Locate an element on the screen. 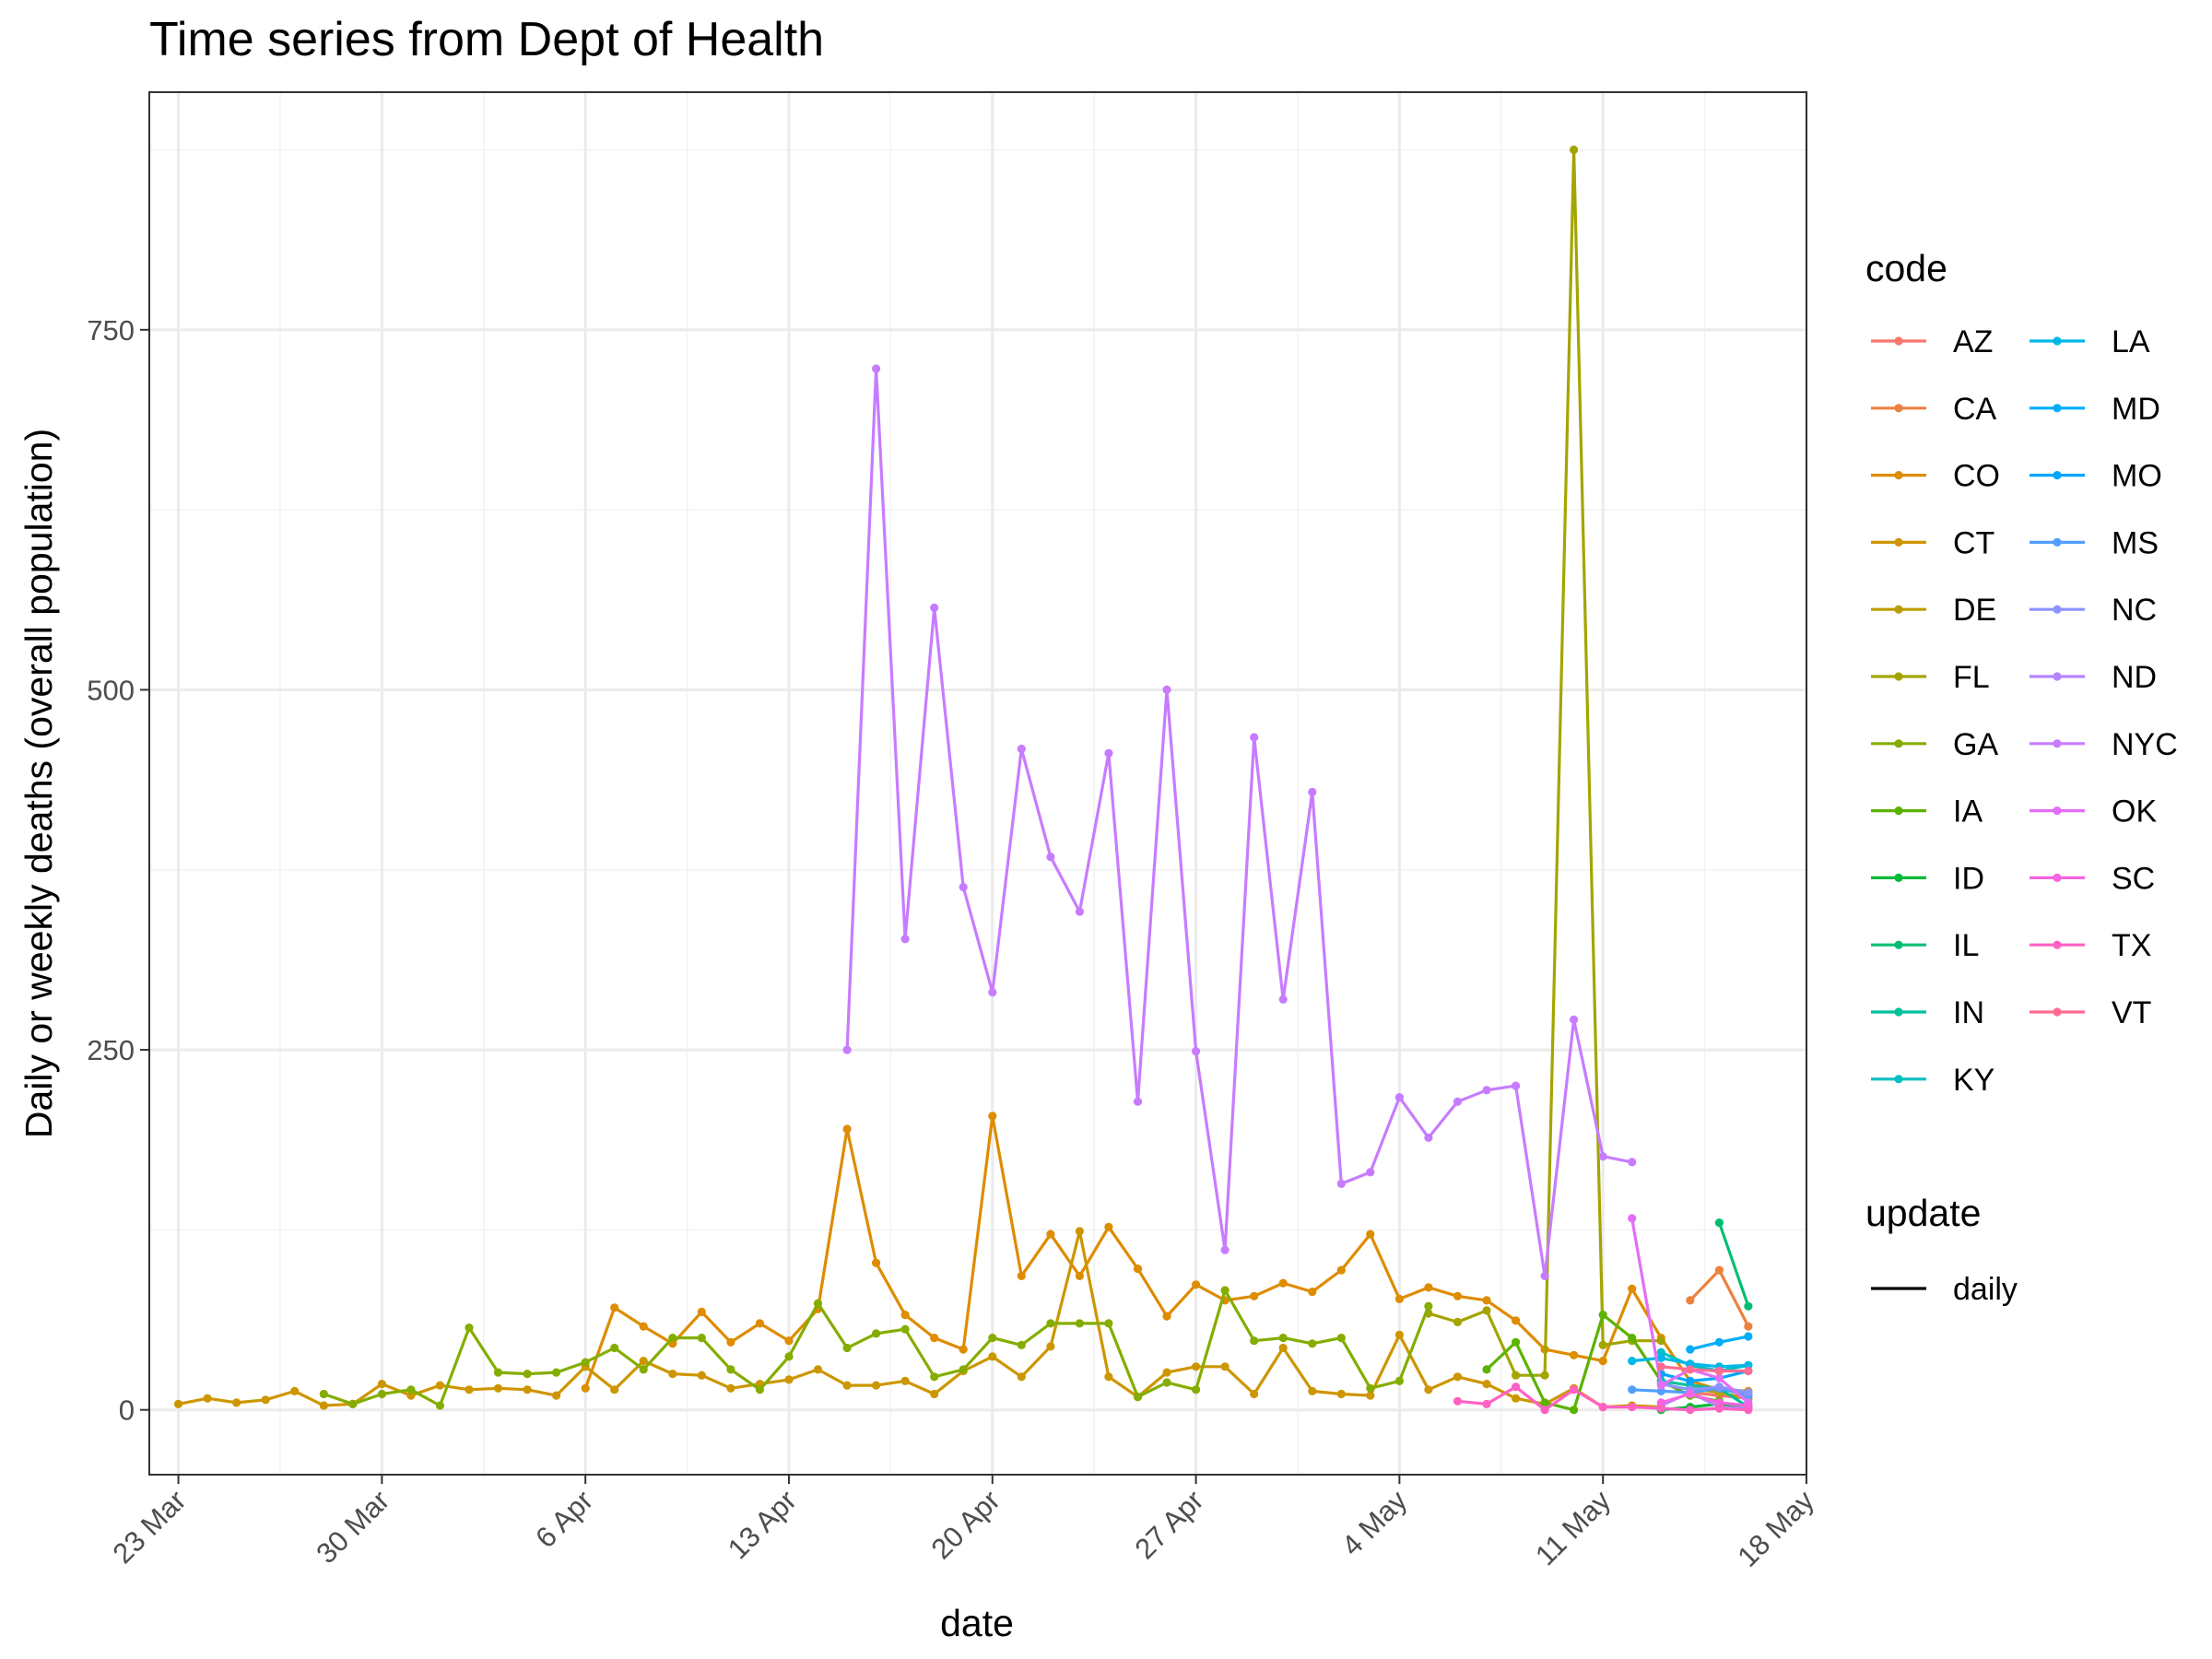 This screenshot has width=2212, height=1659. data-point-OK is located at coordinates (1719, 1377).